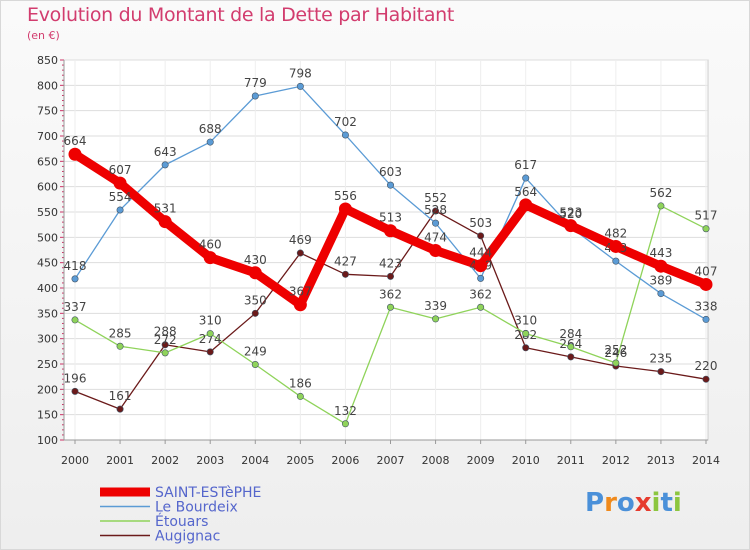 The image size is (750, 550). What do you see at coordinates (625, 503) in the screenshot?
I see `logo-letter: o` at bounding box center [625, 503].